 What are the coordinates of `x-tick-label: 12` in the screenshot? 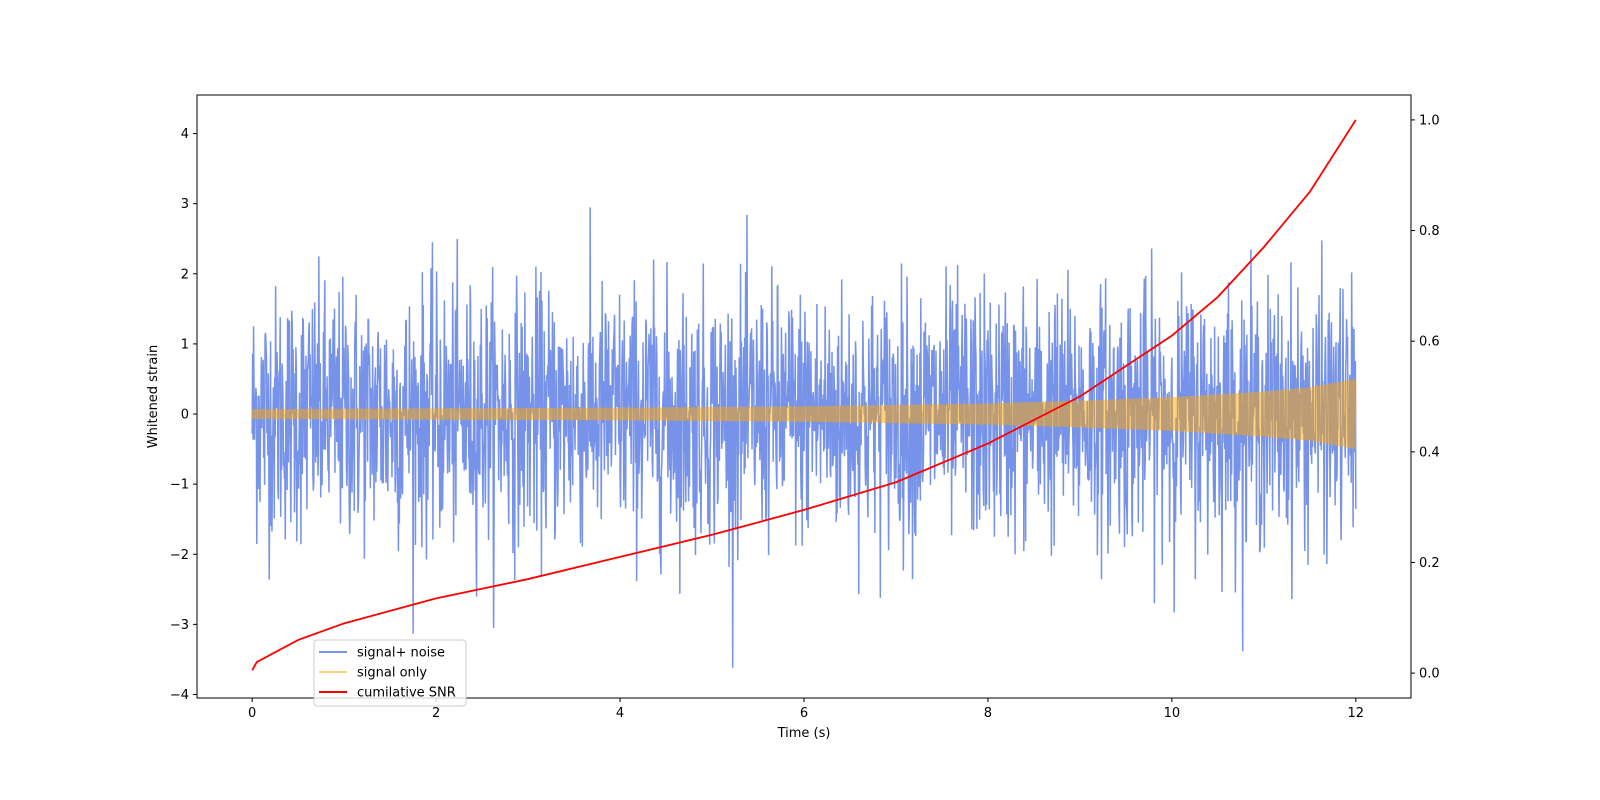 It's located at (1356, 713).